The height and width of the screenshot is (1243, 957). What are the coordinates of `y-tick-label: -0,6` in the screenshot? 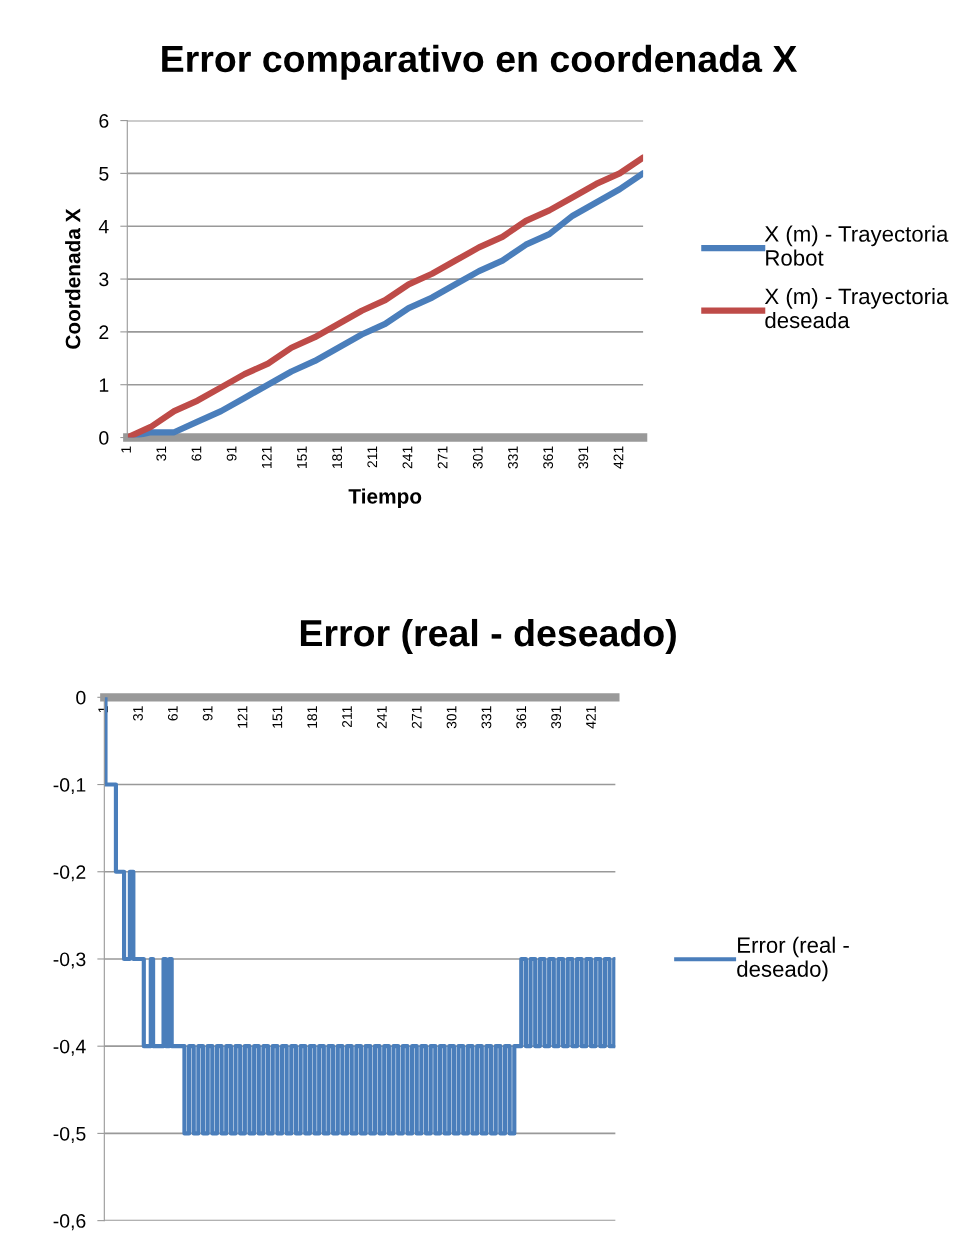 It's located at (69, 1222).